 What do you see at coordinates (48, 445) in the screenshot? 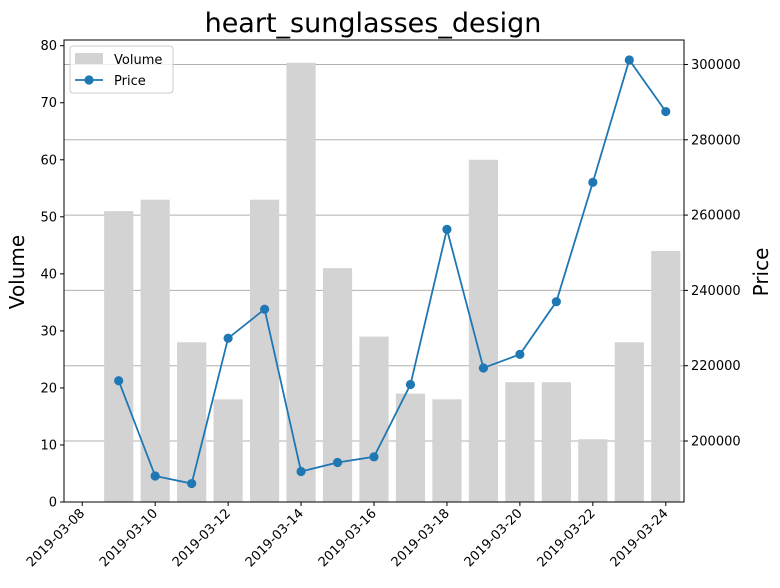
I see `y-left-tick-label: 10` at bounding box center [48, 445].